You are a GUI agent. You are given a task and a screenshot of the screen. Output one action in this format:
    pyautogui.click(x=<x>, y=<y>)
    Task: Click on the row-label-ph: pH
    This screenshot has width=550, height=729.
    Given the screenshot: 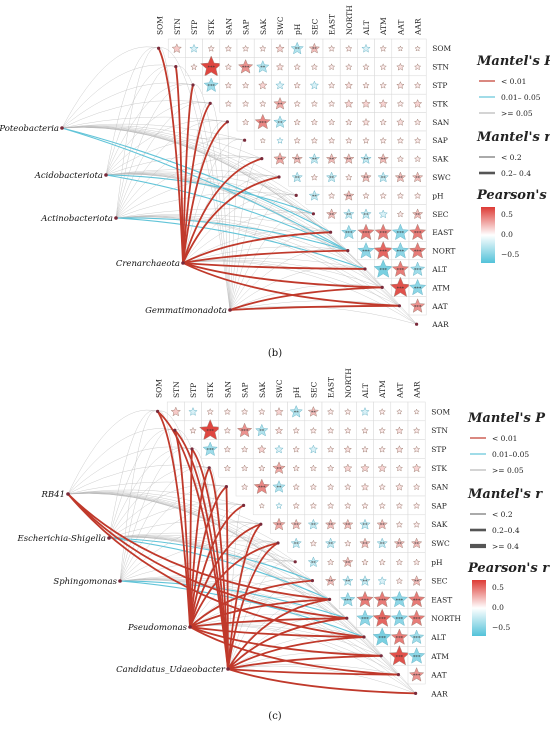 What is the action you would take?
    pyautogui.click(x=437, y=562)
    